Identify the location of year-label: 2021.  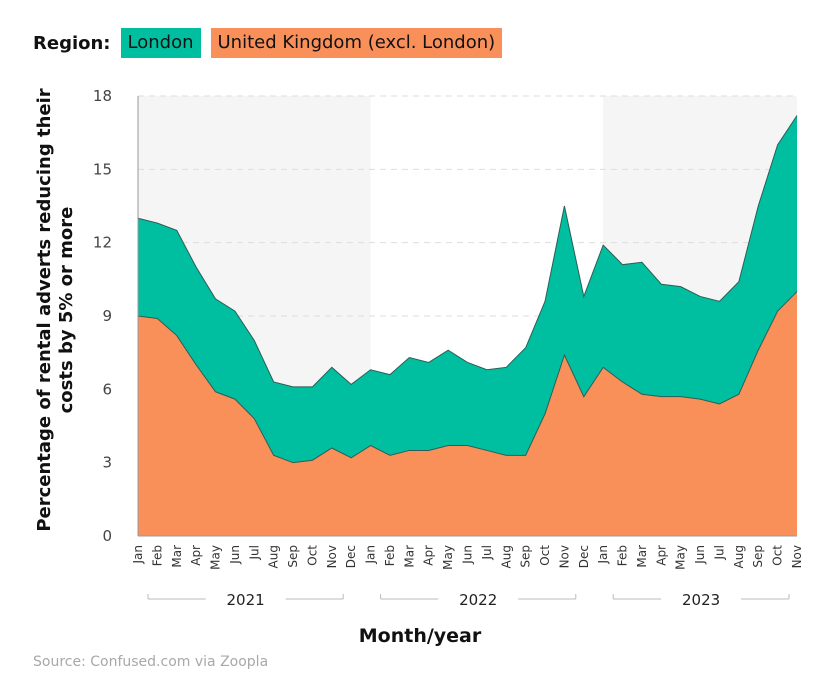
(246, 600).